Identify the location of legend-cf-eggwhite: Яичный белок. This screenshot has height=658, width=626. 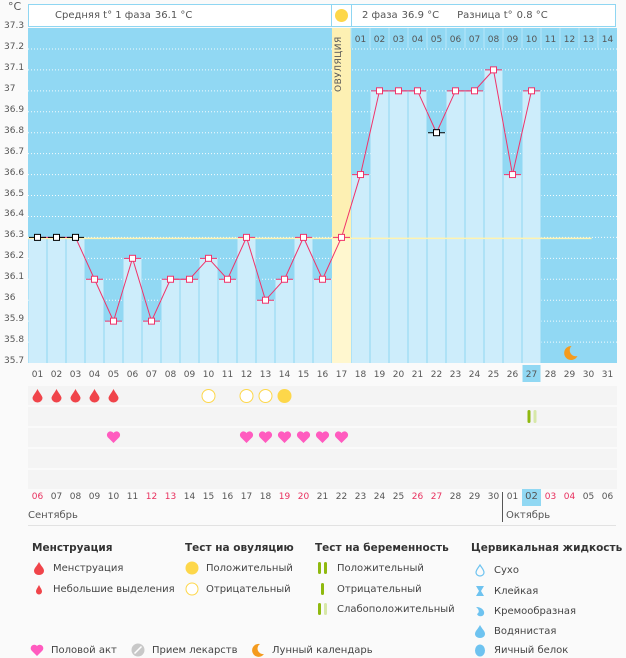
(520, 650).